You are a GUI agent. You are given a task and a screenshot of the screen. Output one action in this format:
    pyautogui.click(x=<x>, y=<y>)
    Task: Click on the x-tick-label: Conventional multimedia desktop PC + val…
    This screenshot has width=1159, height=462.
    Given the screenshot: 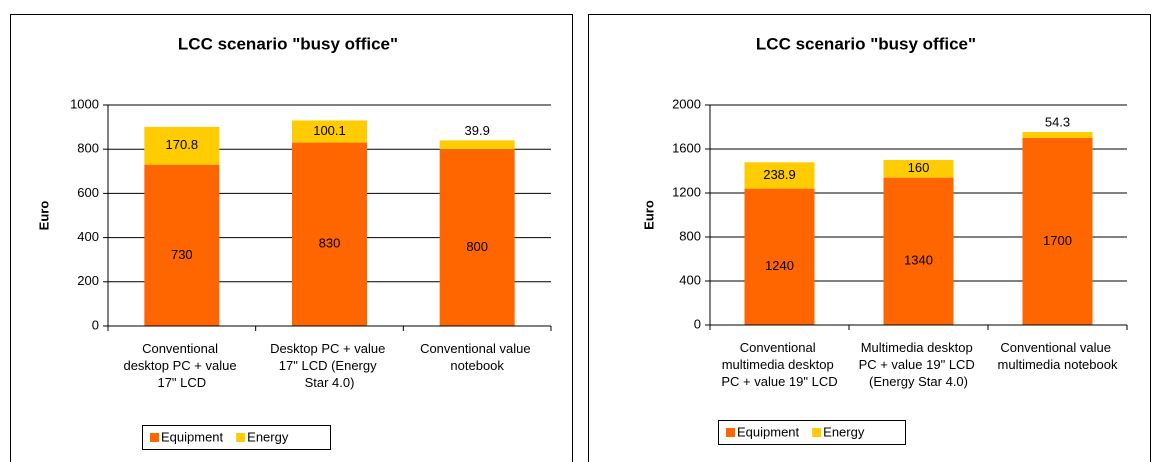 What is the action you would take?
    pyautogui.click(x=779, y=364)
    